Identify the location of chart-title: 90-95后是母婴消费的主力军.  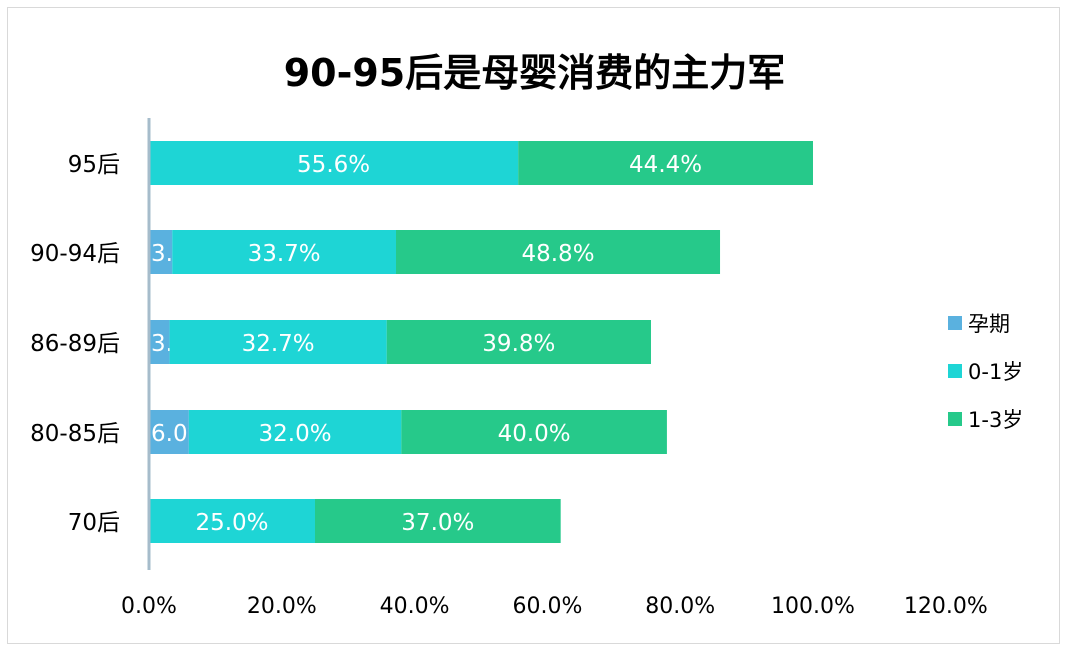
(534, 73).